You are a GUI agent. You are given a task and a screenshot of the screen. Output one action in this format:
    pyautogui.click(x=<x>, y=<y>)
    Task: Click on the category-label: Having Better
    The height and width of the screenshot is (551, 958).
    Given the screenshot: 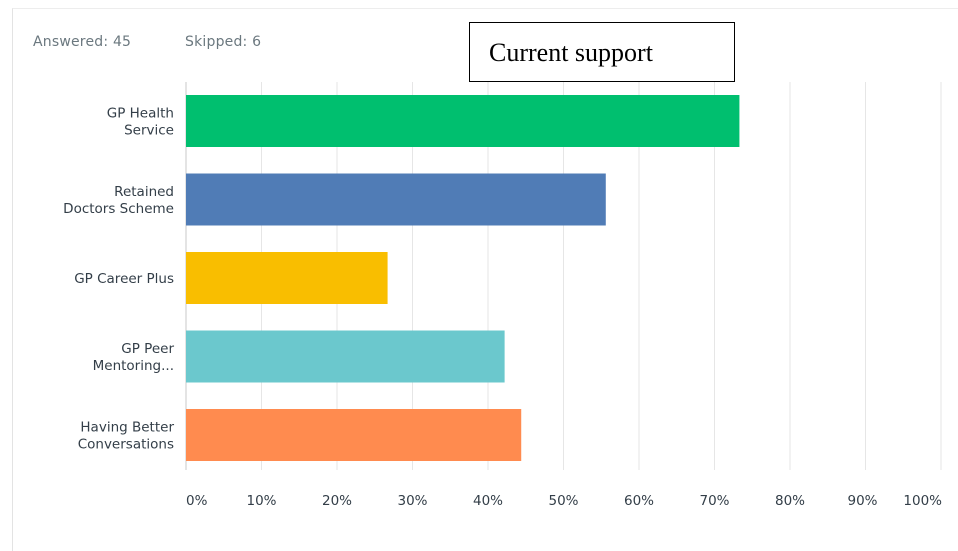 What is the action you would take?
    pyautogui.click(x=127, y=428)
    